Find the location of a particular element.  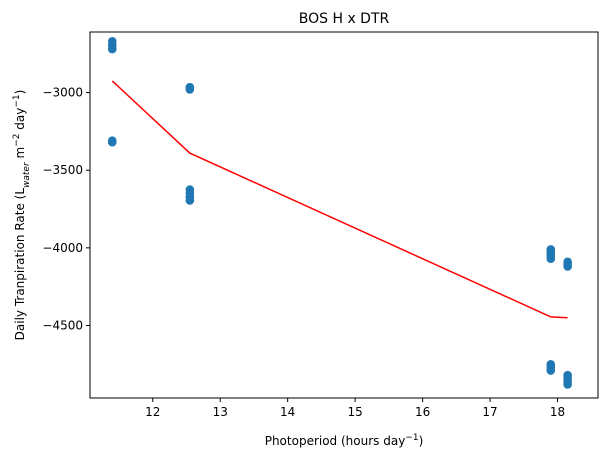

y-tick-label: −4000 is located at coordinates (62, 248).